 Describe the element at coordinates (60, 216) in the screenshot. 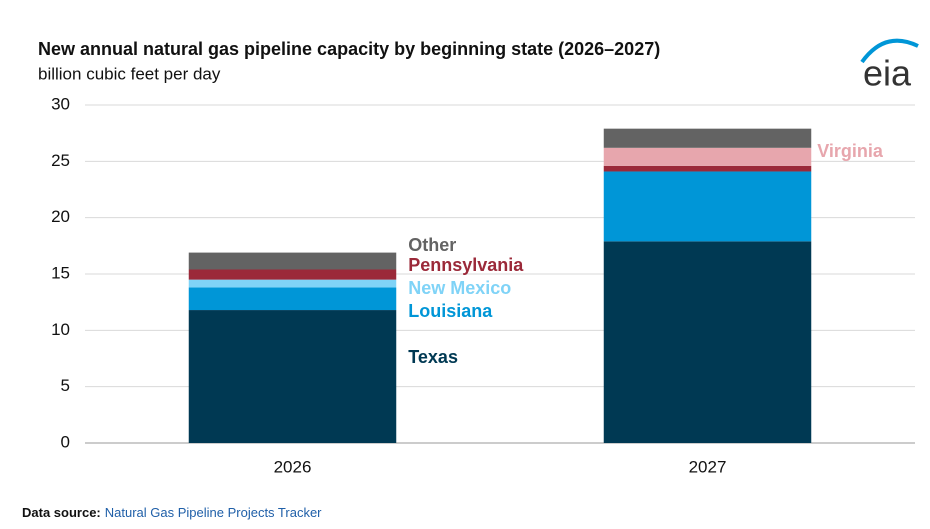

I see `y-tick-label: 20` at that location.